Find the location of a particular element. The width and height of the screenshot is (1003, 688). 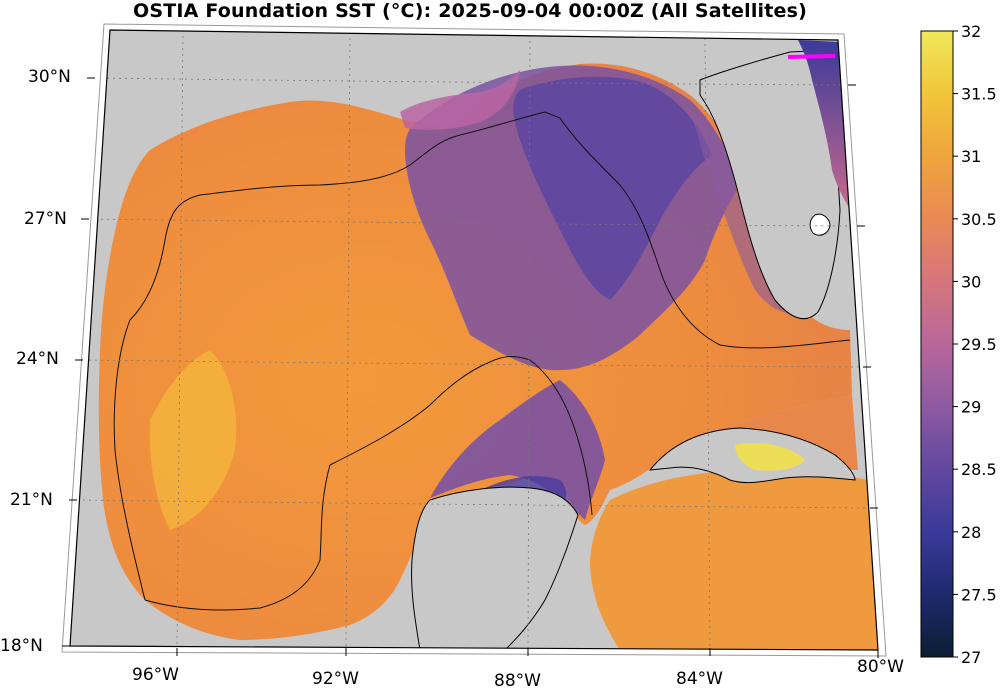

lon-label-80w: 80°W is located at coordinates (880, 667).